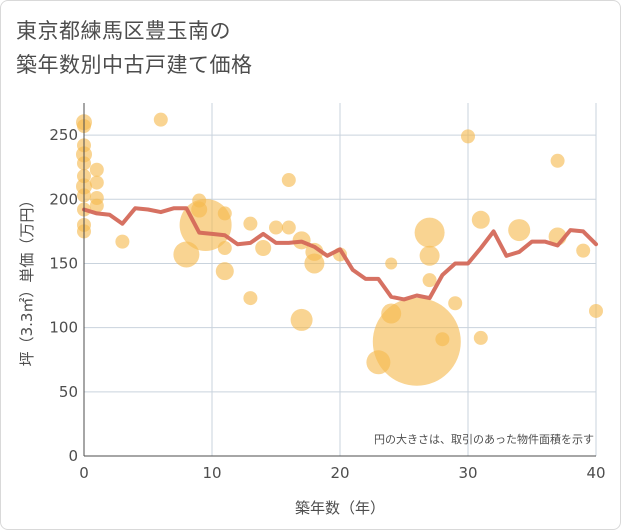 The image size is (621, 530). What do you see at coordinates (134, 48) in the screenshot?
I see `chart-title: 東京都練馬区豊玉南の 築年数別中古戸建て価格` at bounding box center [134, 48].